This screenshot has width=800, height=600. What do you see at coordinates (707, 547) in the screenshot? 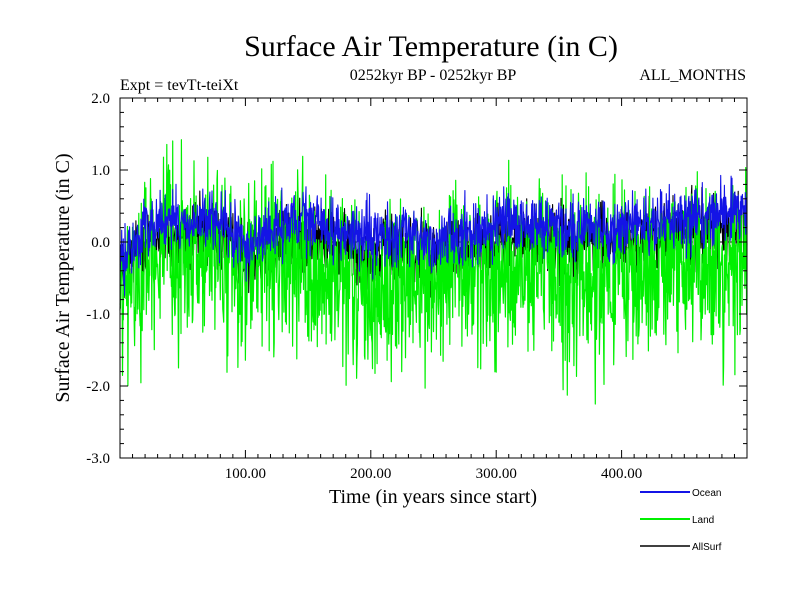
I see `legend-label-allsurf: AllSurf` at bounding box center [707, 547].